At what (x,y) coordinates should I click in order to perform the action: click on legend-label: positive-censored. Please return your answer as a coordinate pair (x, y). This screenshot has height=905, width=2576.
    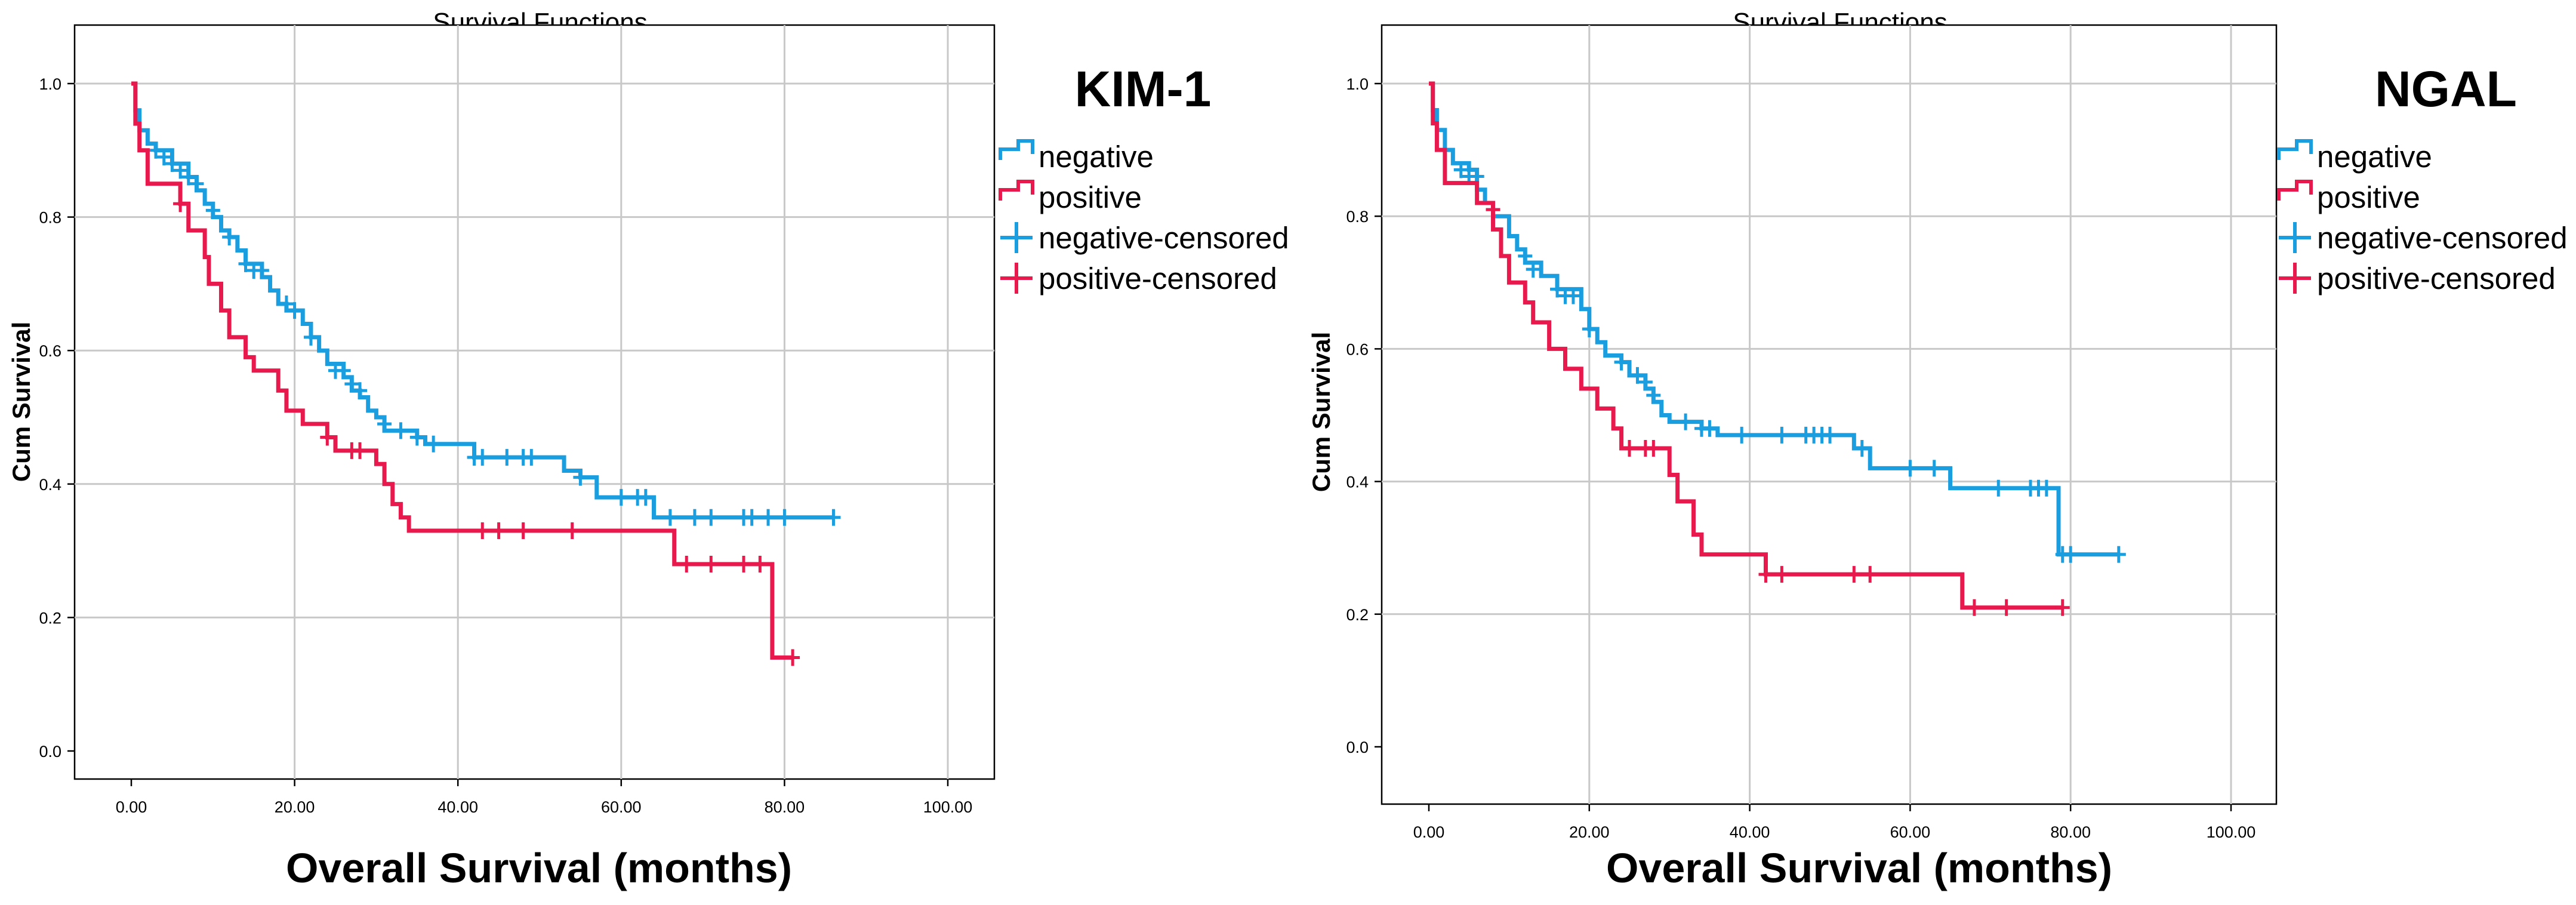
    Looking at the image, I should click on (2436, 278).